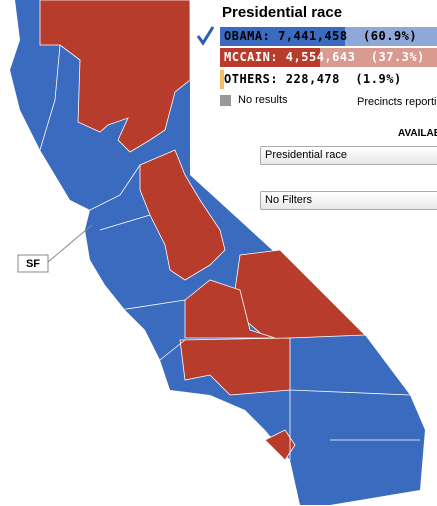 The width and height of the screenshot is (437, 506). I want to click on result-row: OBAMA: 7,441,458 (60.9%), so click(328, 36).